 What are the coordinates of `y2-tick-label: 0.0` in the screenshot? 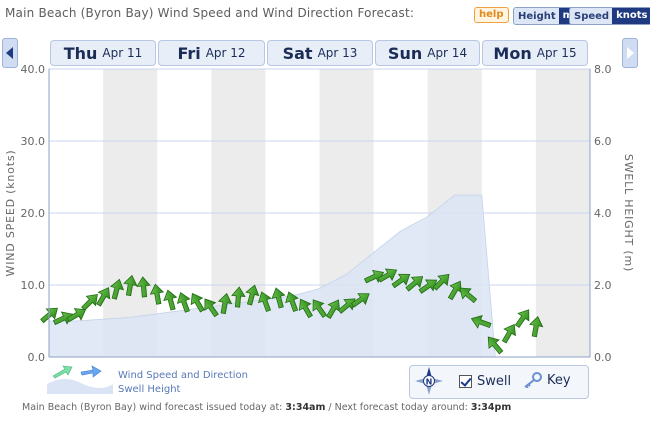 It's located at (603, 357).